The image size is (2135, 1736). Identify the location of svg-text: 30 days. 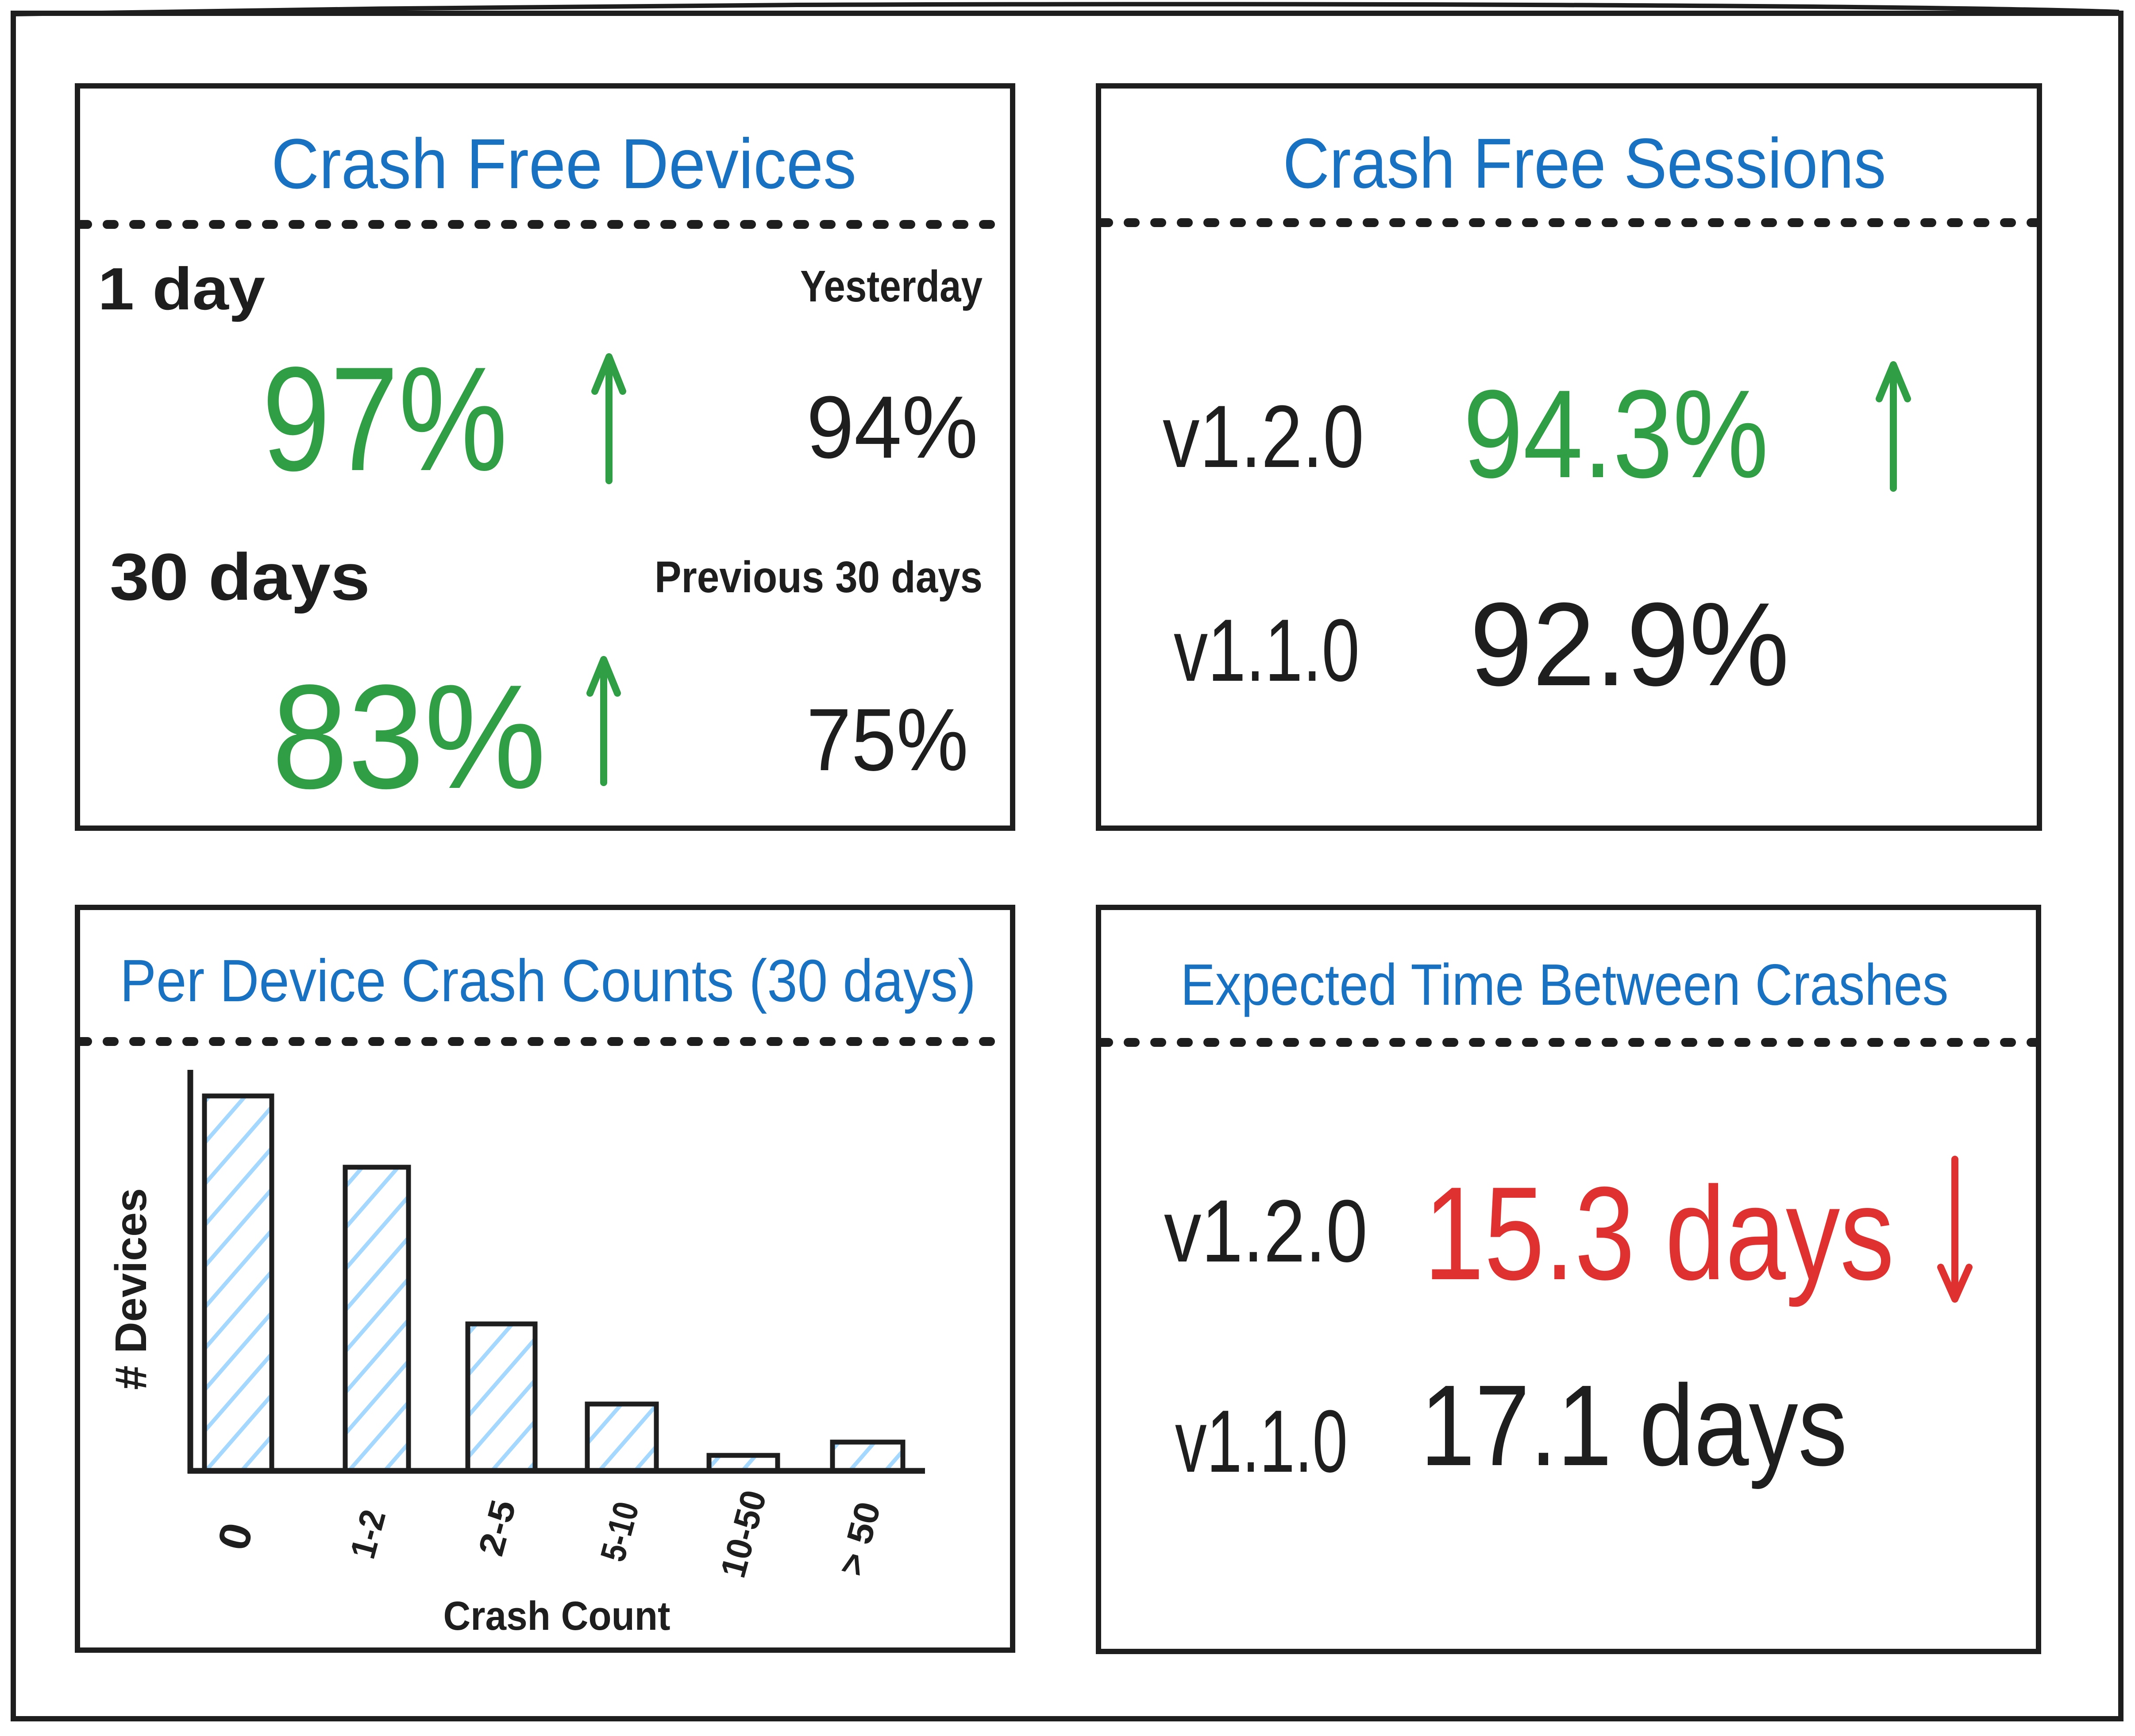
(240, 577).